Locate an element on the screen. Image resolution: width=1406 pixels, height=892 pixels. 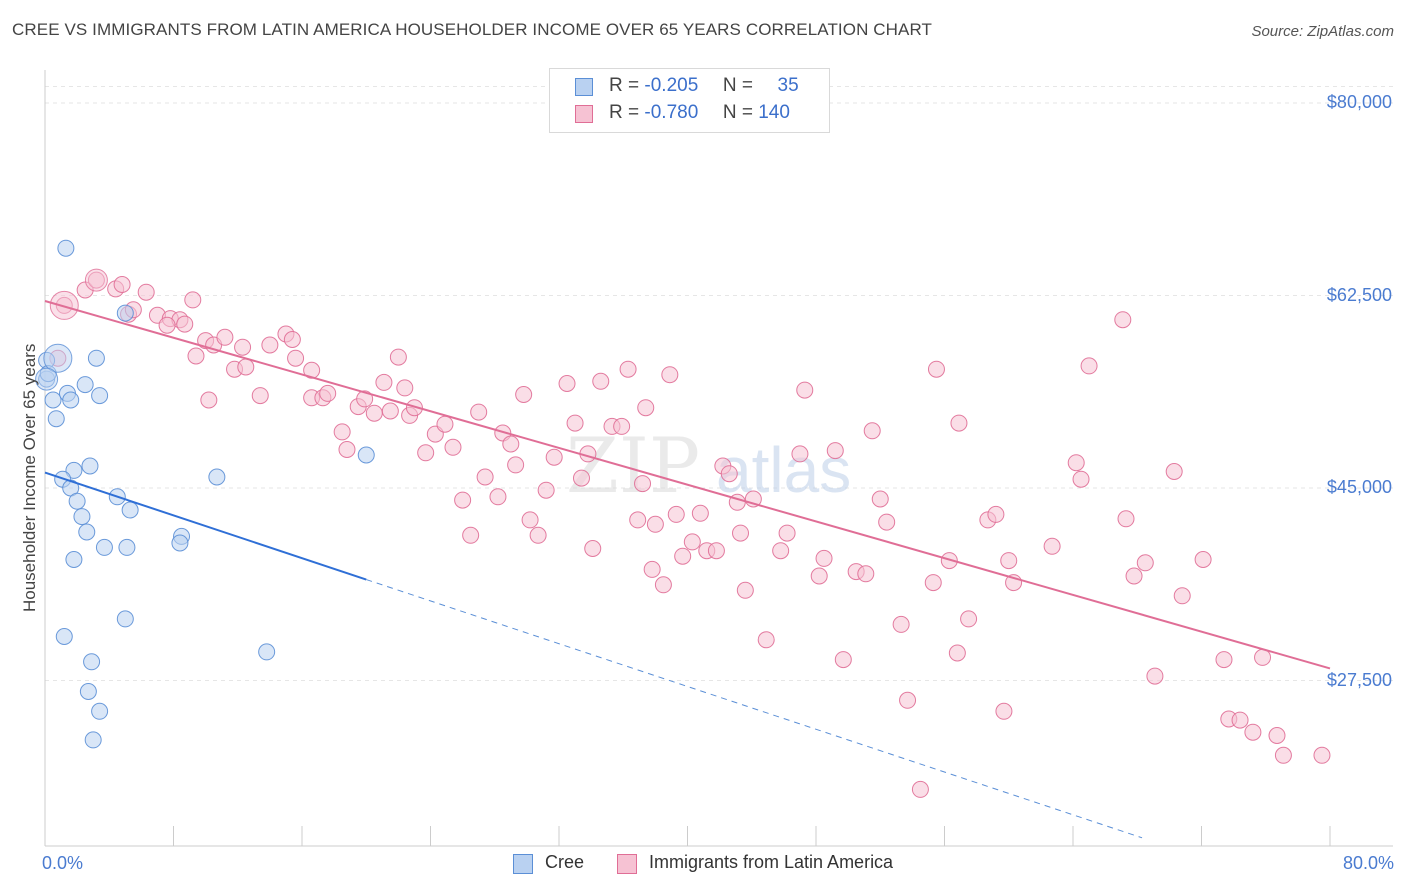
cree-points is located at coordinates (205, 494).